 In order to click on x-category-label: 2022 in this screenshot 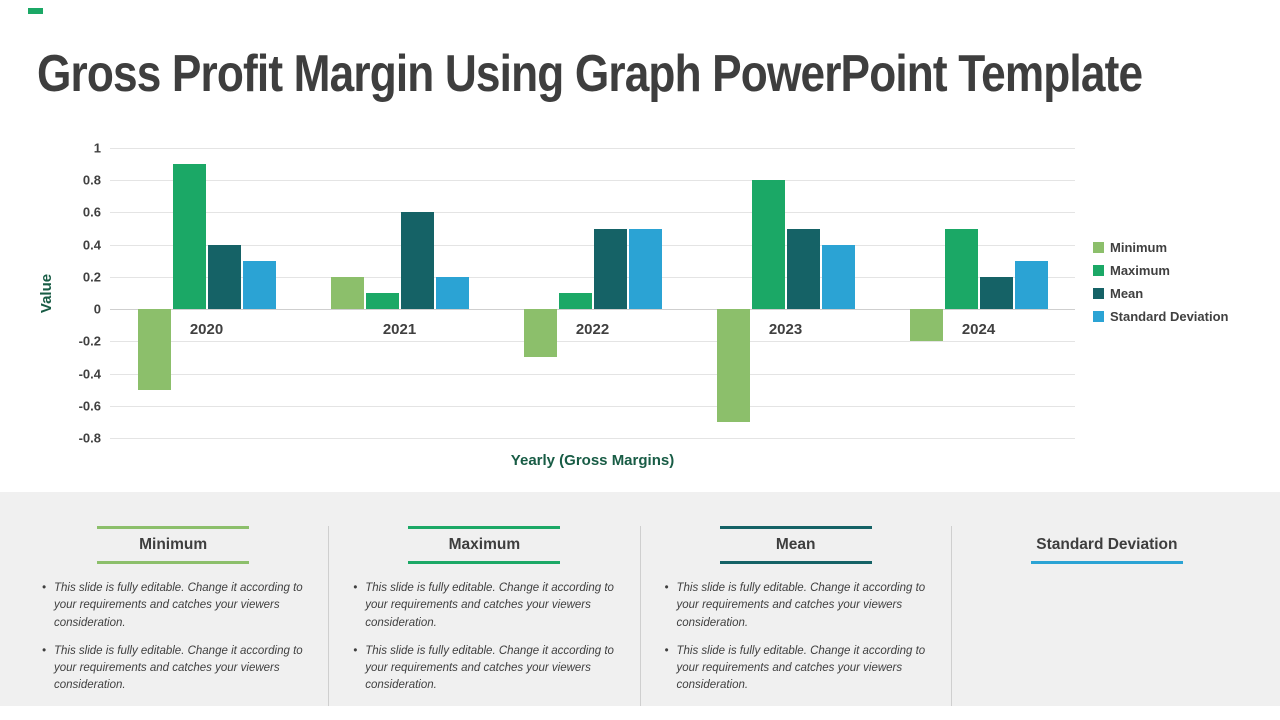, I will do `click(592, 330)`.